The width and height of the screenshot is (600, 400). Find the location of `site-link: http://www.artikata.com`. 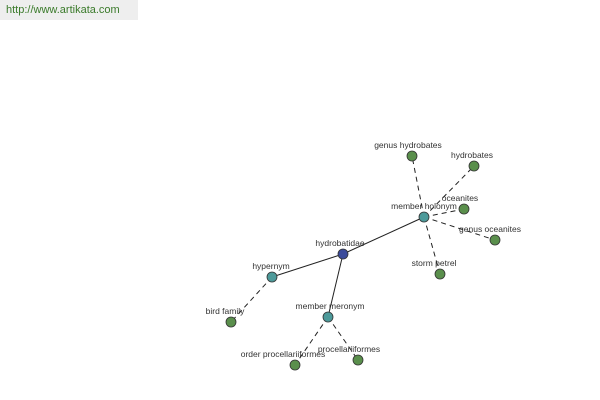

site-link: http://www.artikata.com is located at coordinates (69, 10).